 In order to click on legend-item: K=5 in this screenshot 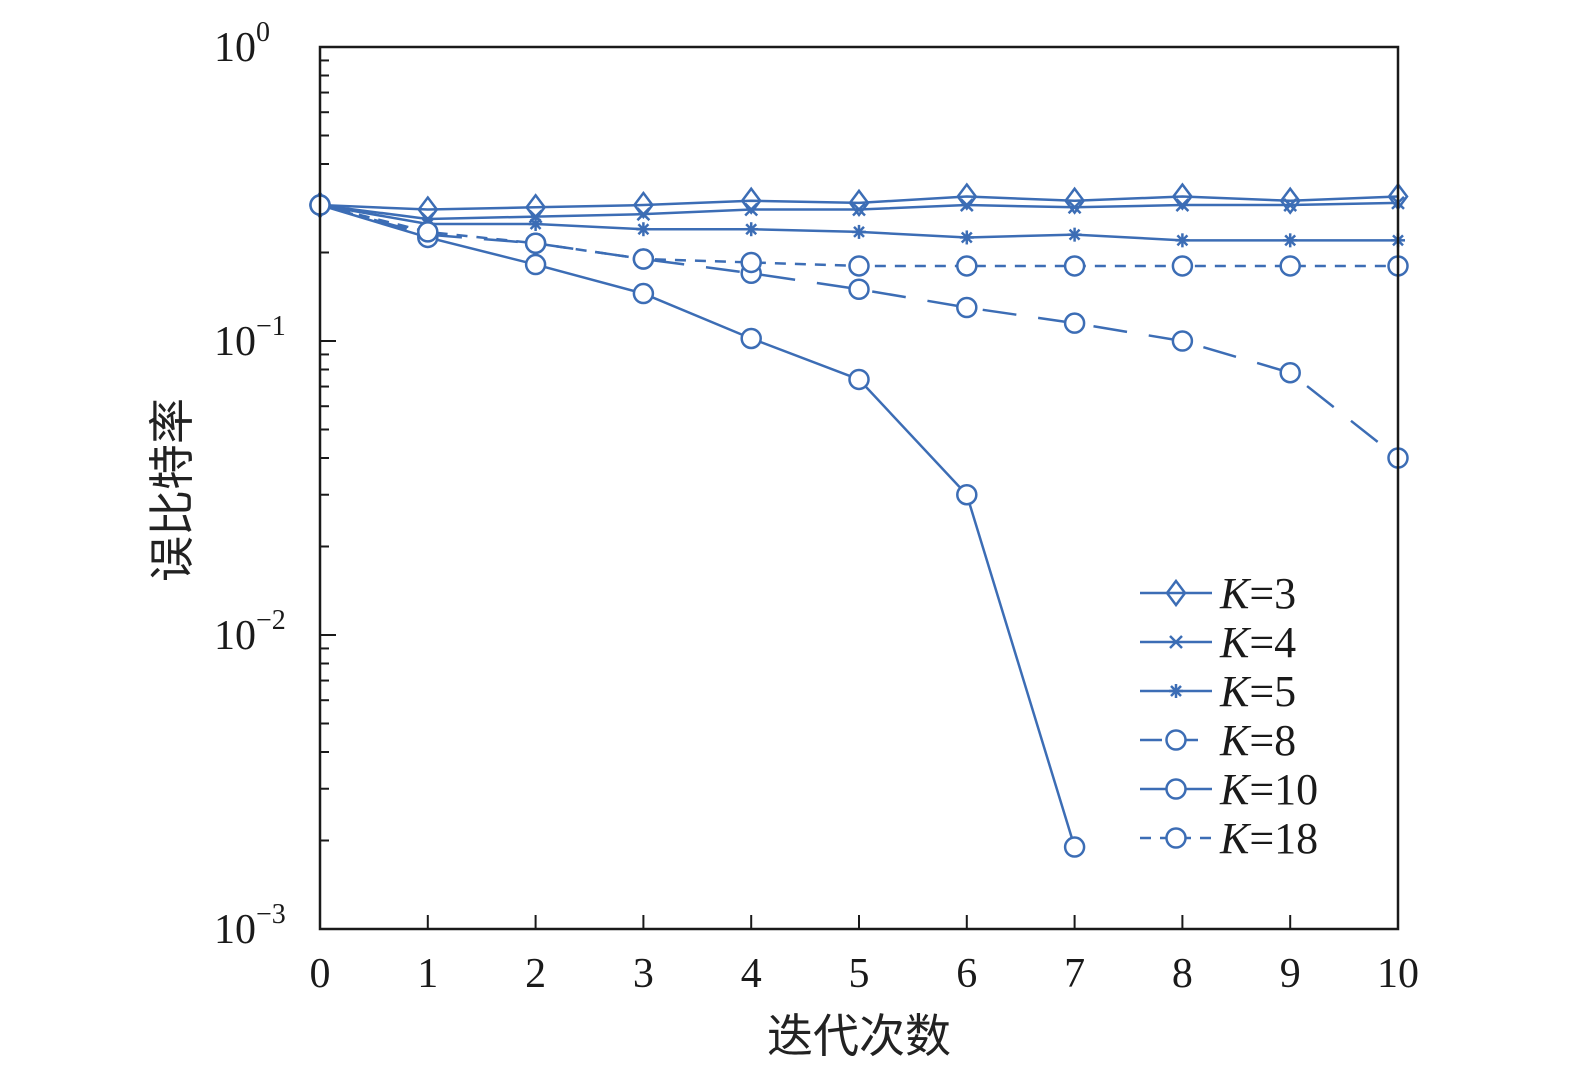, I will do `click(1218, 691)`.